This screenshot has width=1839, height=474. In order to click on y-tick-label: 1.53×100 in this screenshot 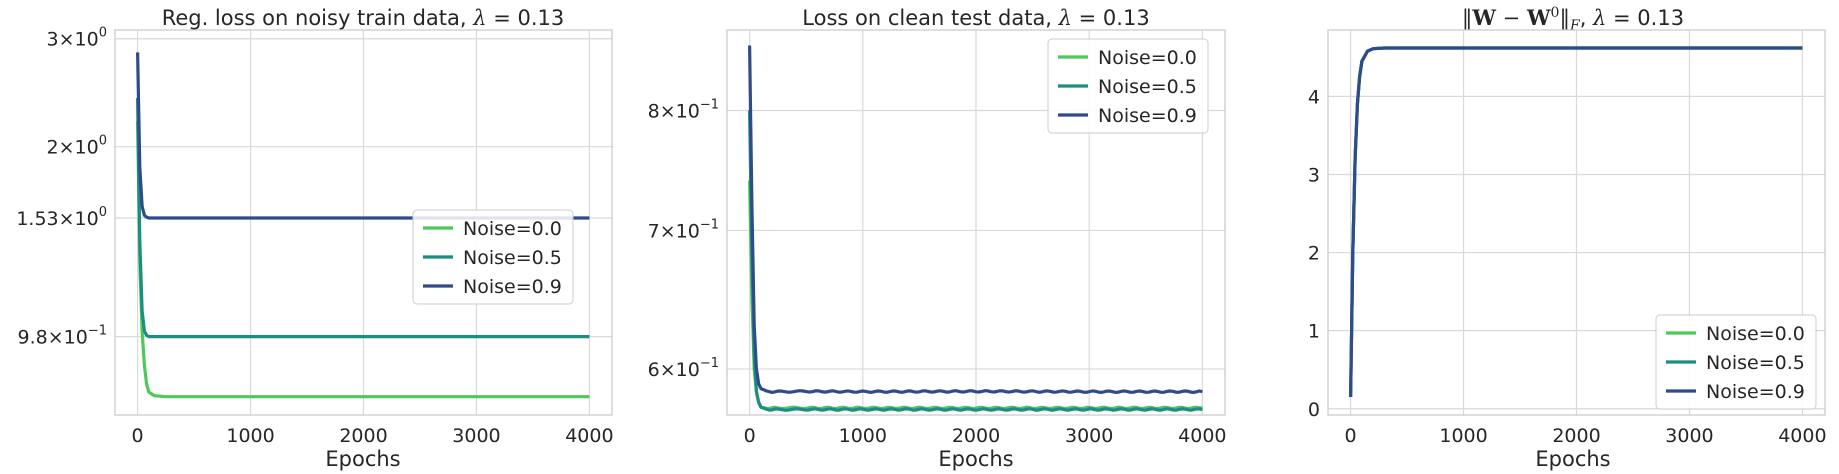, I will do `click(61, 217)`.